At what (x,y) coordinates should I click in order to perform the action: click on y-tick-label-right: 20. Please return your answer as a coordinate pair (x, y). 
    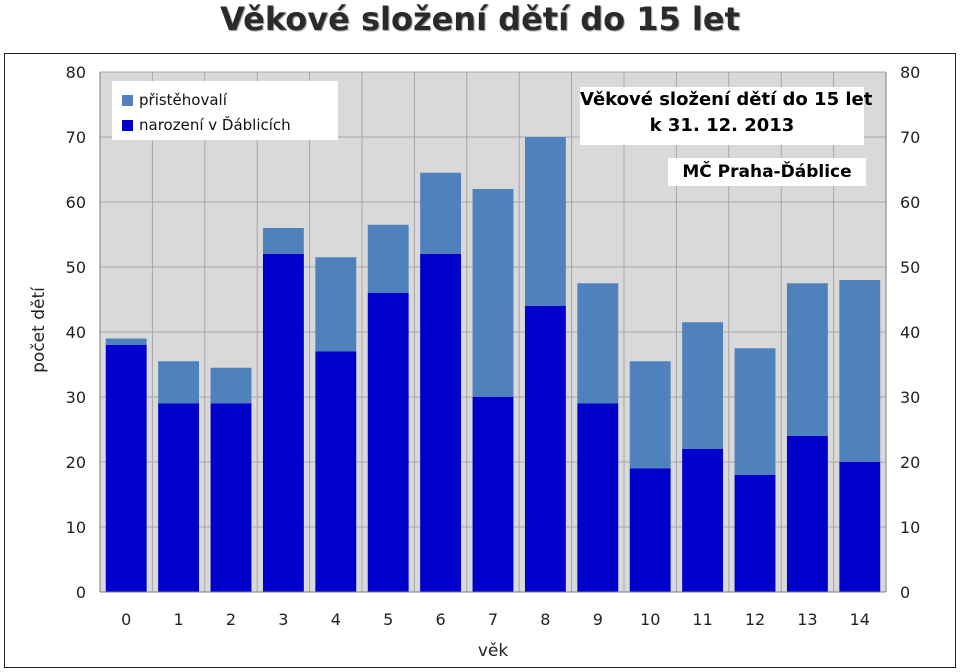
    Looking at the image, I should click on (910, 462).